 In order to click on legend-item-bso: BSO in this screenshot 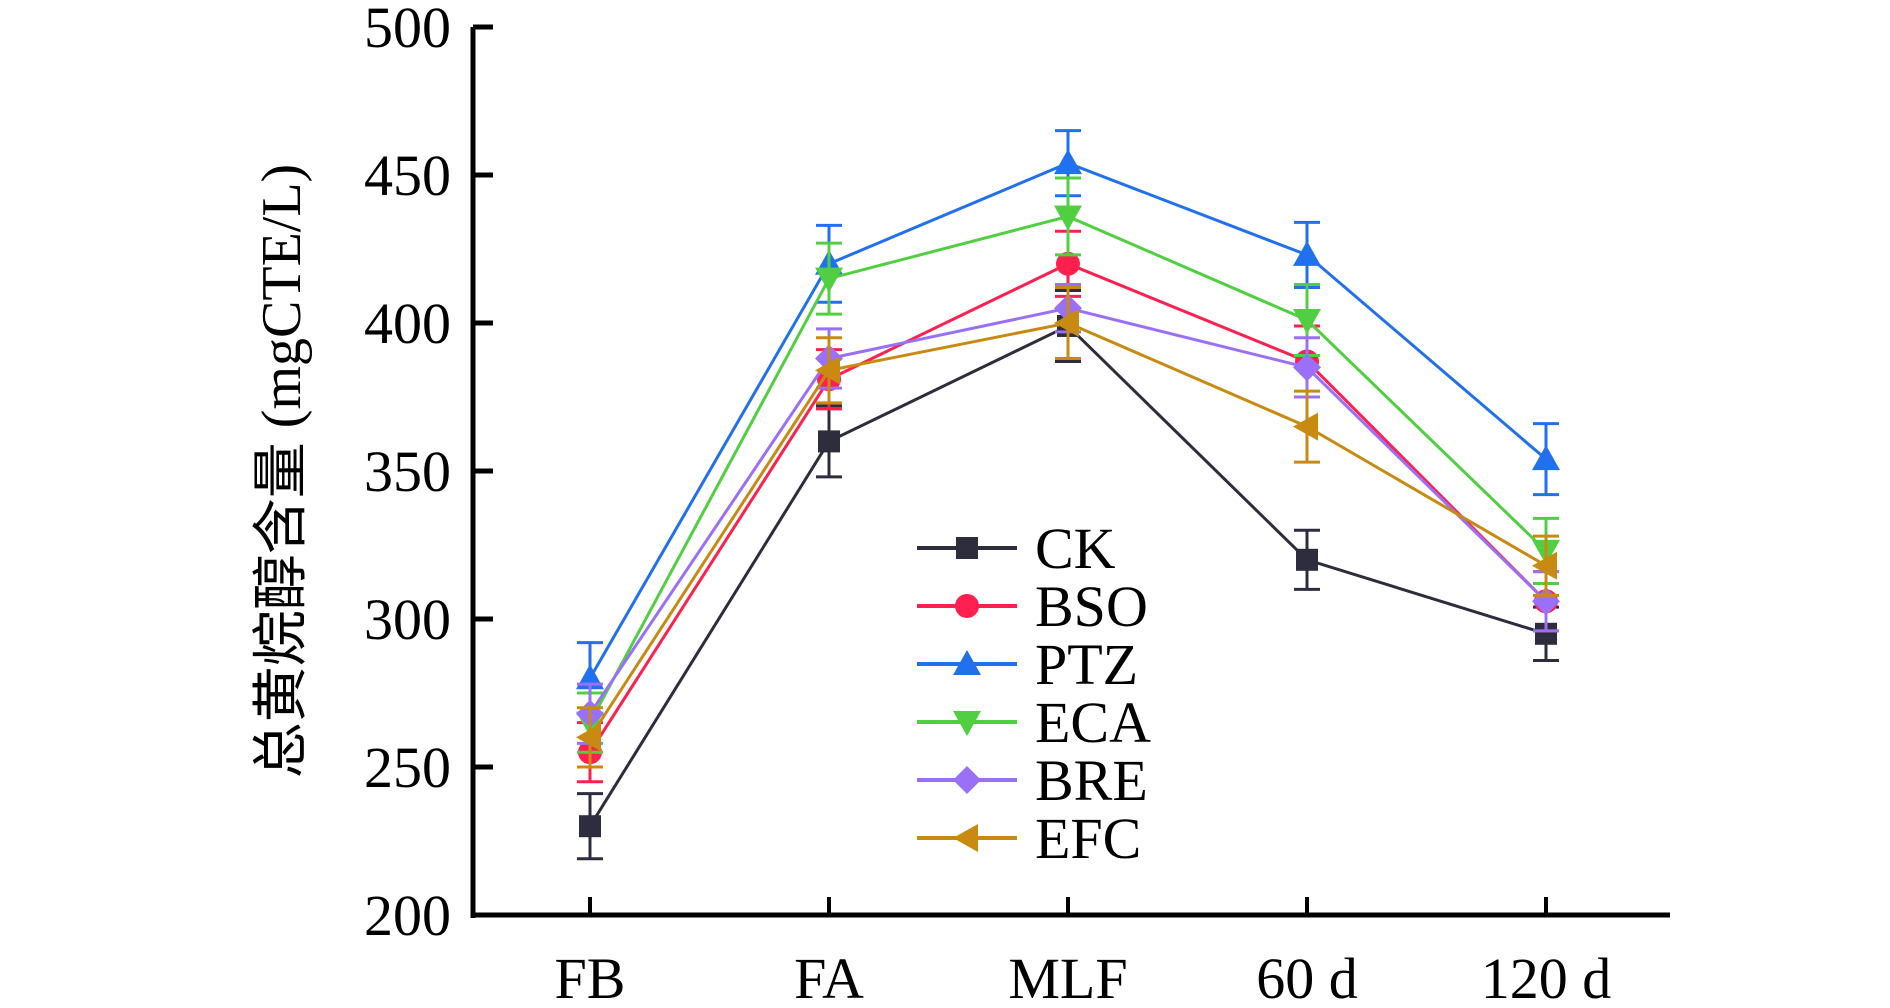, I will do `click(1032, 606)`.